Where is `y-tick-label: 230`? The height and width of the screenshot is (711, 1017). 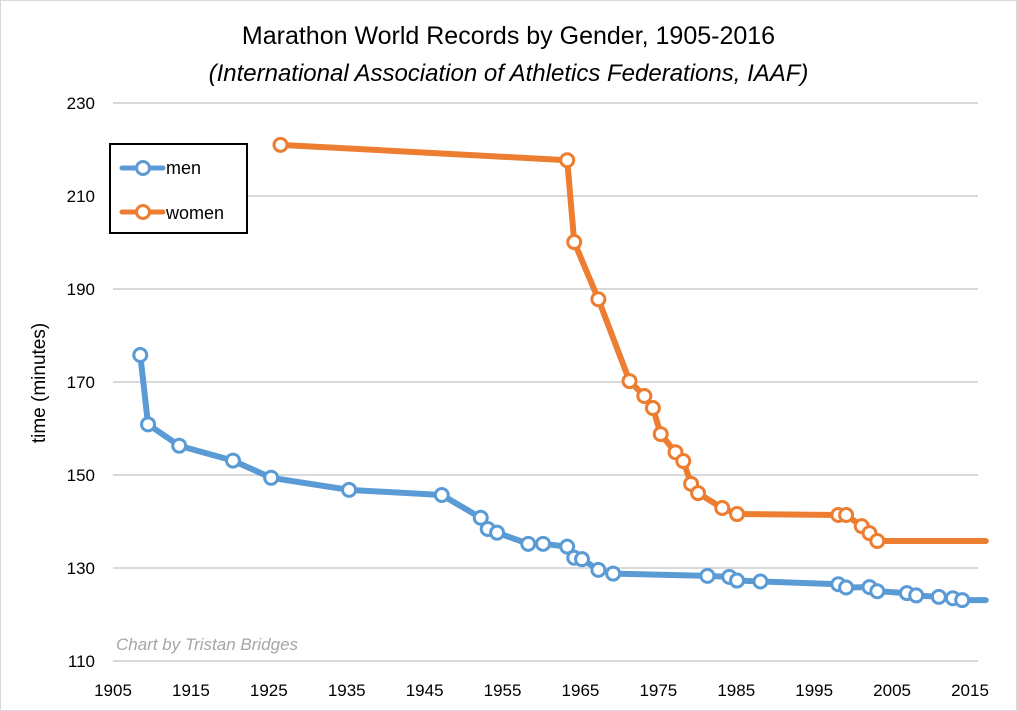 y-tick-label: 230 is located at coordinates (81, 103).